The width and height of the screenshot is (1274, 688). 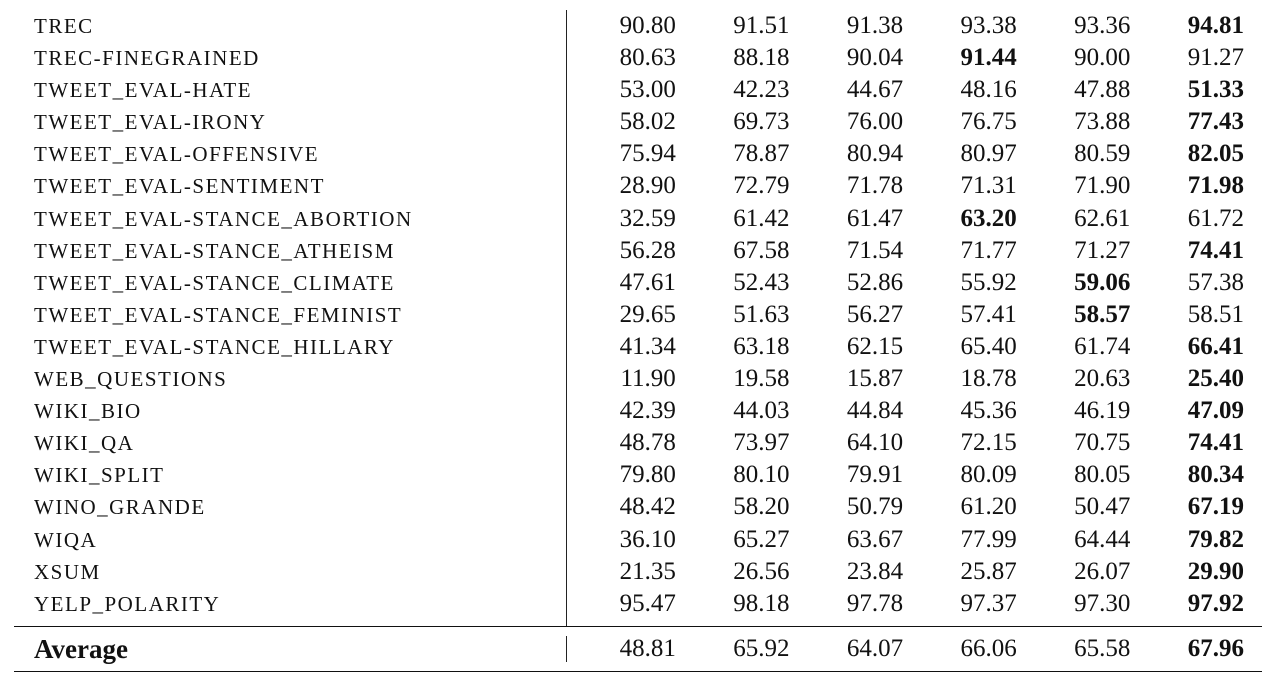 I want to click on score-cell: 32.59, so click(x=647, y=218).